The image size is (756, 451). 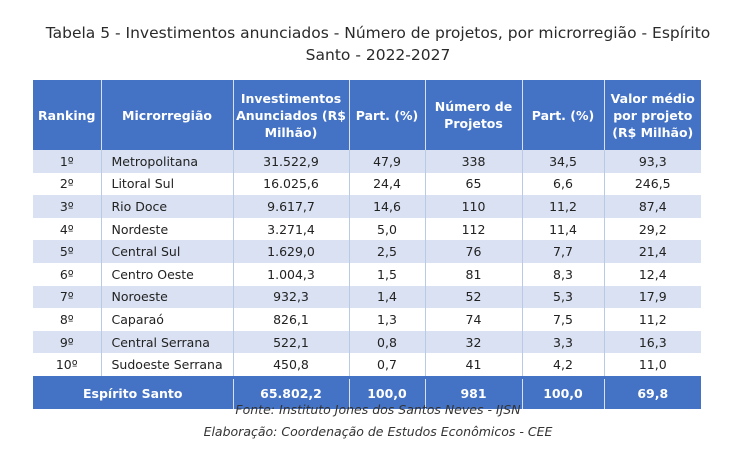 I want to click on table-row: 4º Nordeste 3.271,4 5,0 112 11,4 29,2, so click(x=367, y=229).